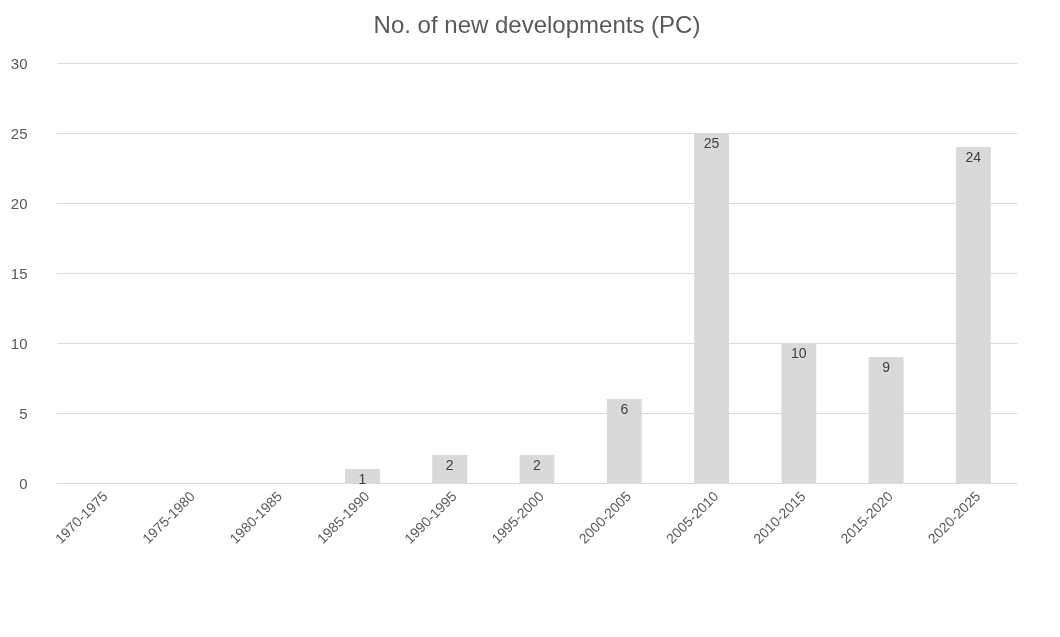 The height and width of the screenshot is (637, 1060). Describe the element at coordinates (799, 353) in the screenshot. I see `data-label: 10` at that location.